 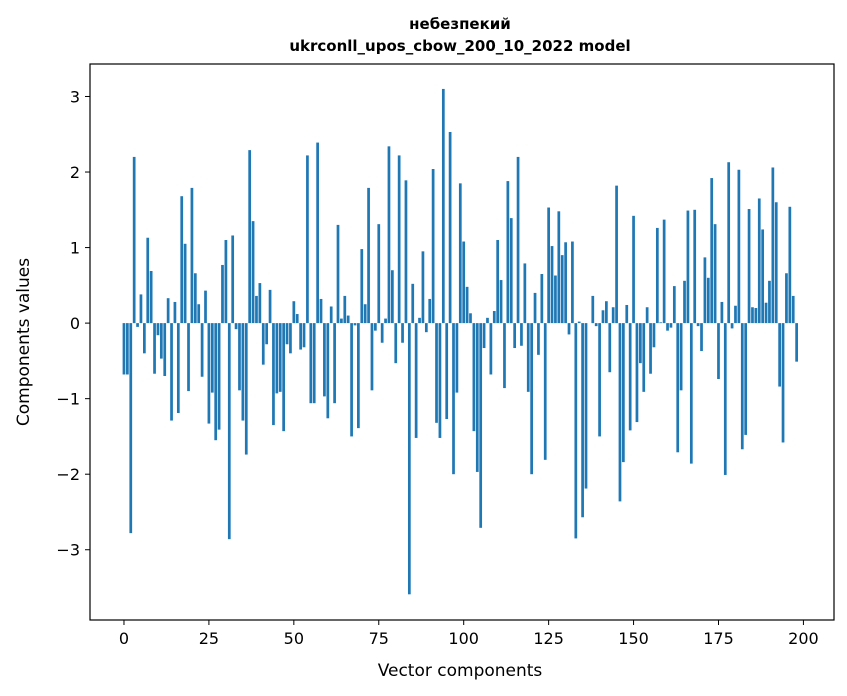 I want to click on y-tick-label: 1, so click(x=75, y=248).